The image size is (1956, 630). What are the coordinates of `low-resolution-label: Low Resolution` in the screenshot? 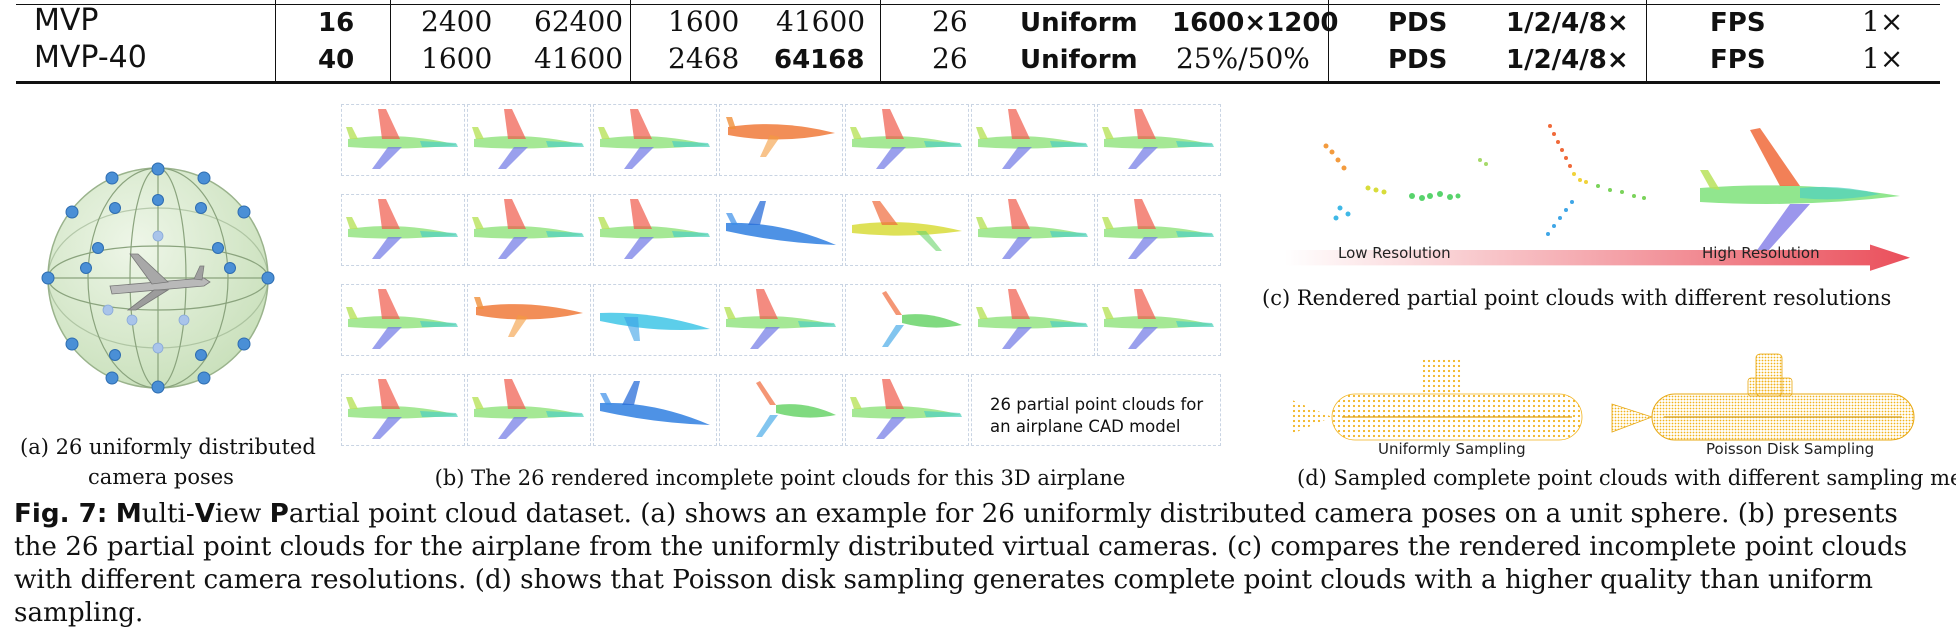 It's located at (1394, 253).